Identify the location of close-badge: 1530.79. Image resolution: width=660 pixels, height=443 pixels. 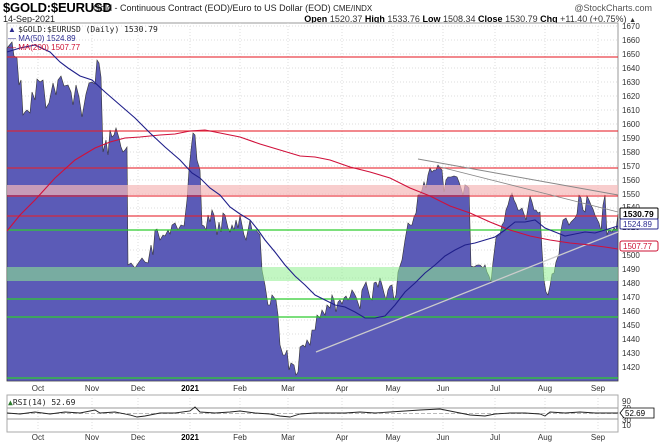
(639, 213).